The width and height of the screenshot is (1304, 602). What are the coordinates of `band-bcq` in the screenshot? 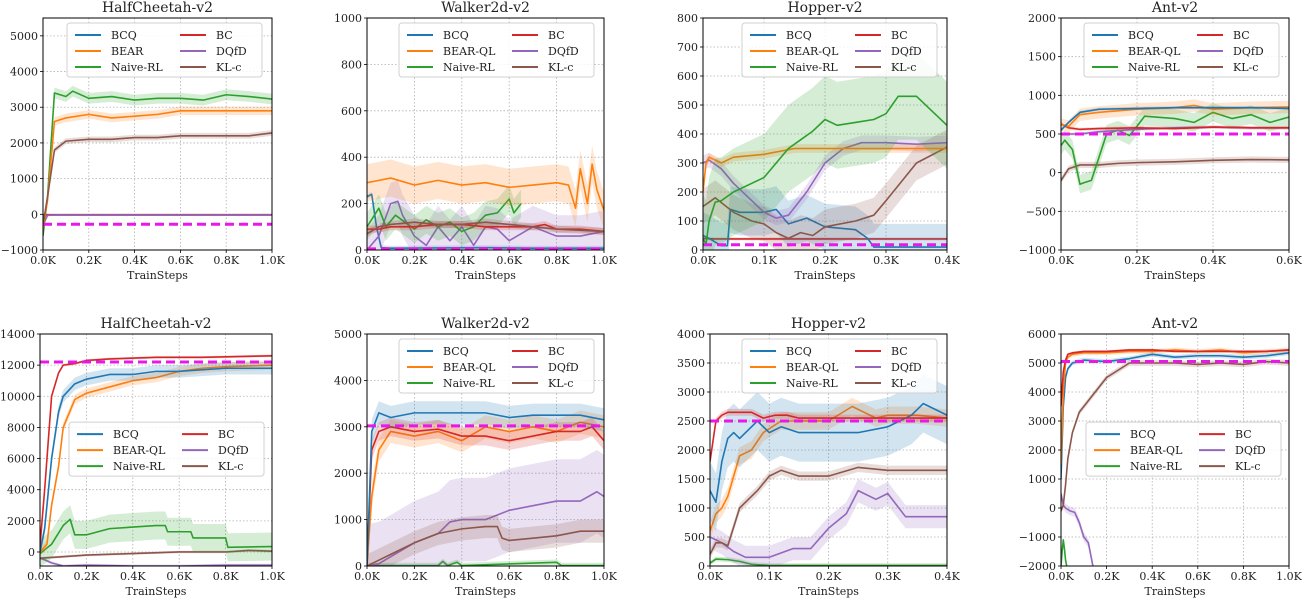 It's located at (828, 453).